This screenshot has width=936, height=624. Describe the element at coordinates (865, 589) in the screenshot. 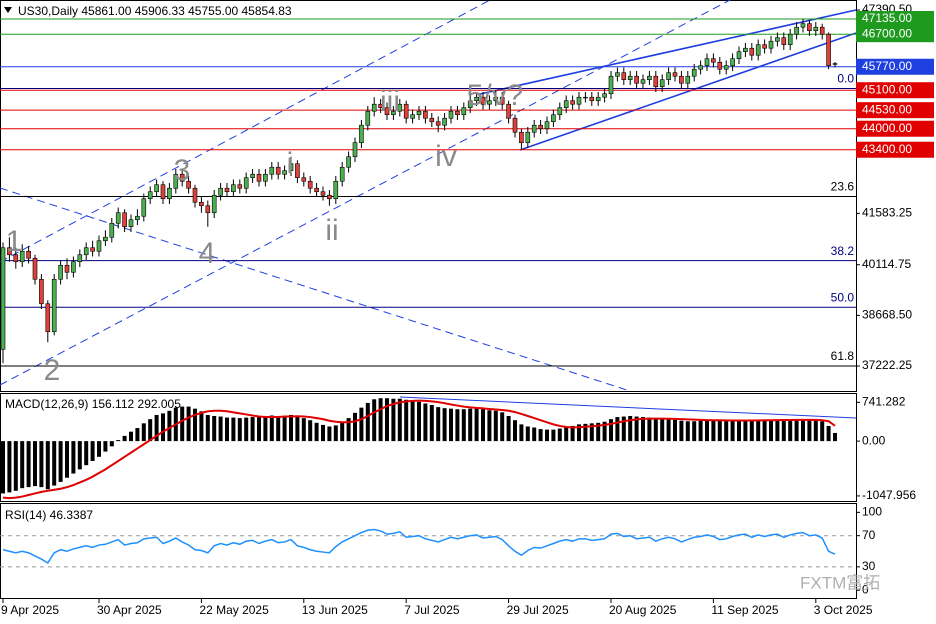

I see `y-tick-label: 0` at that location.